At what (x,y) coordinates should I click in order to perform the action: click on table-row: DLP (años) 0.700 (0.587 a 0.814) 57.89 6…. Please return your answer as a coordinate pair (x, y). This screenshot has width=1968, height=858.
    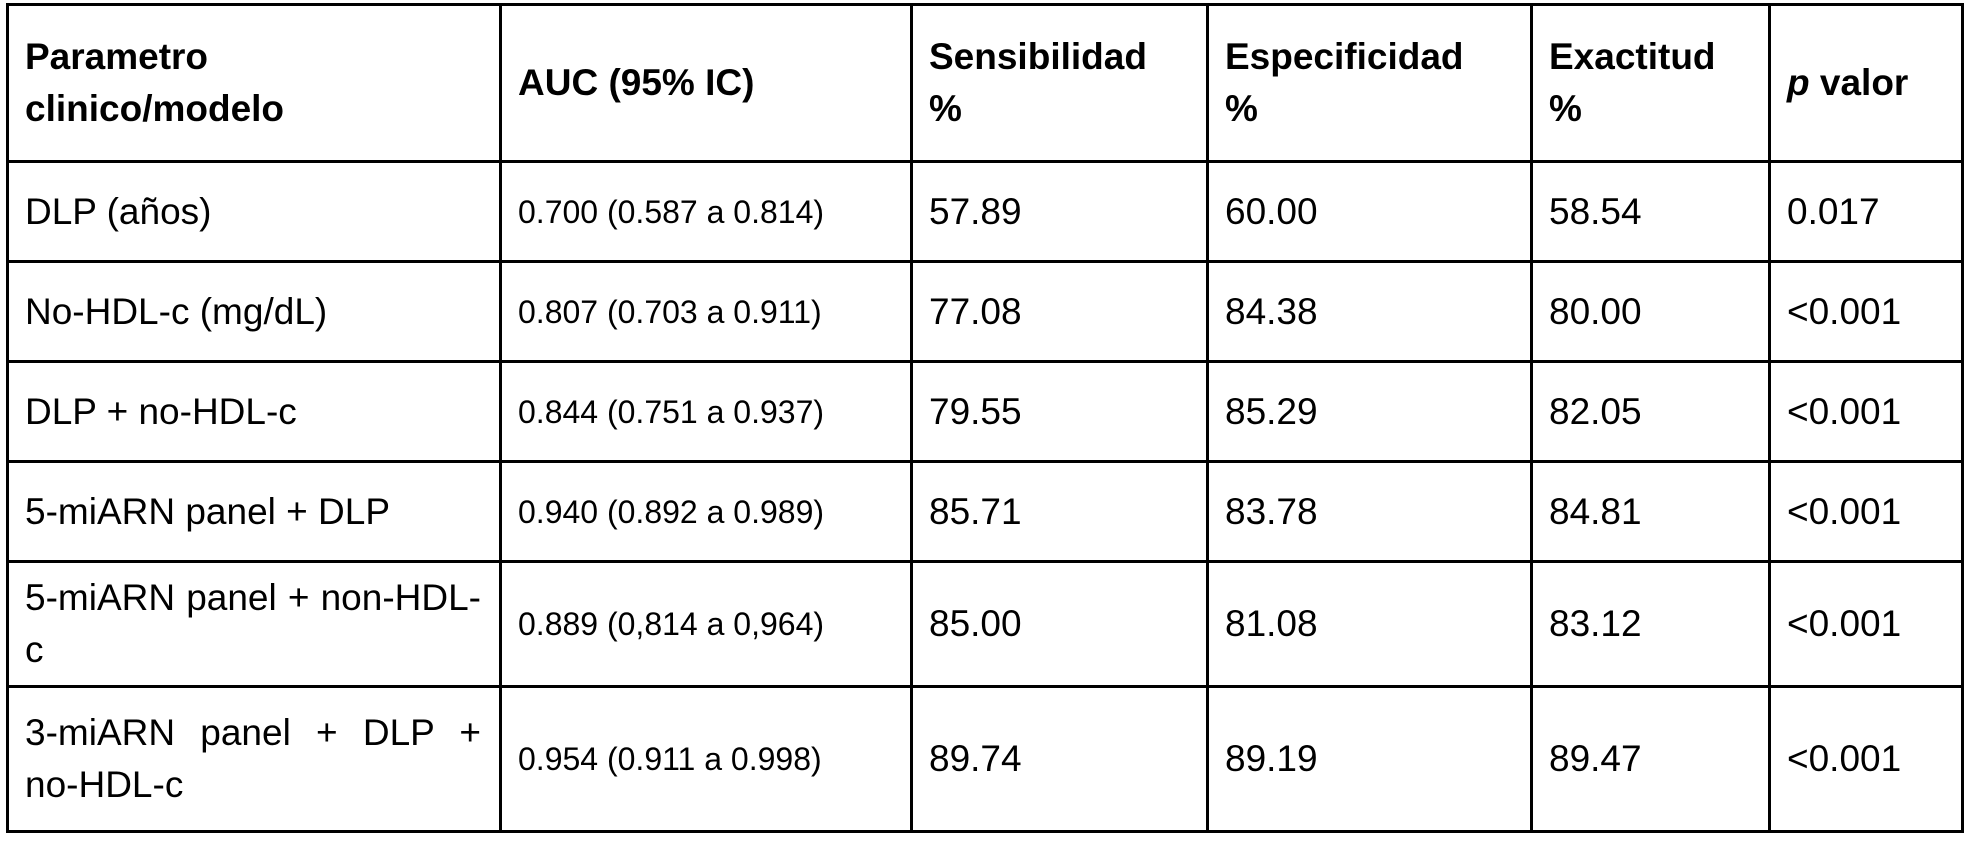
    Looking at the image, I should click on (985, 212).